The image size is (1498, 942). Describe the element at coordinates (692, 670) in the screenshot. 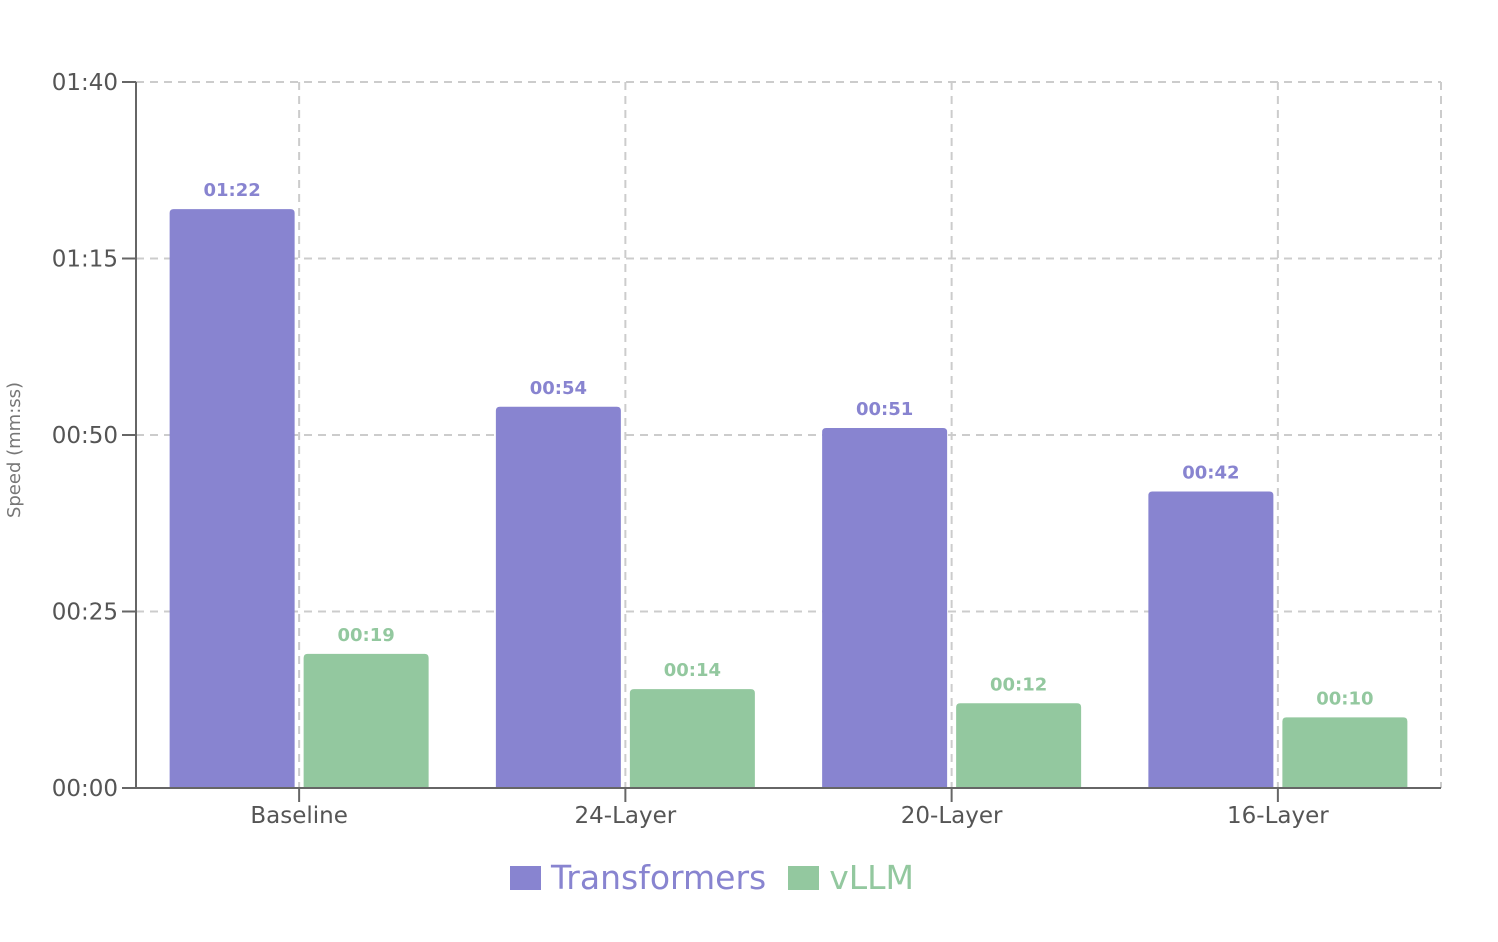

I see `bar-value-label: 00:14` at that location.